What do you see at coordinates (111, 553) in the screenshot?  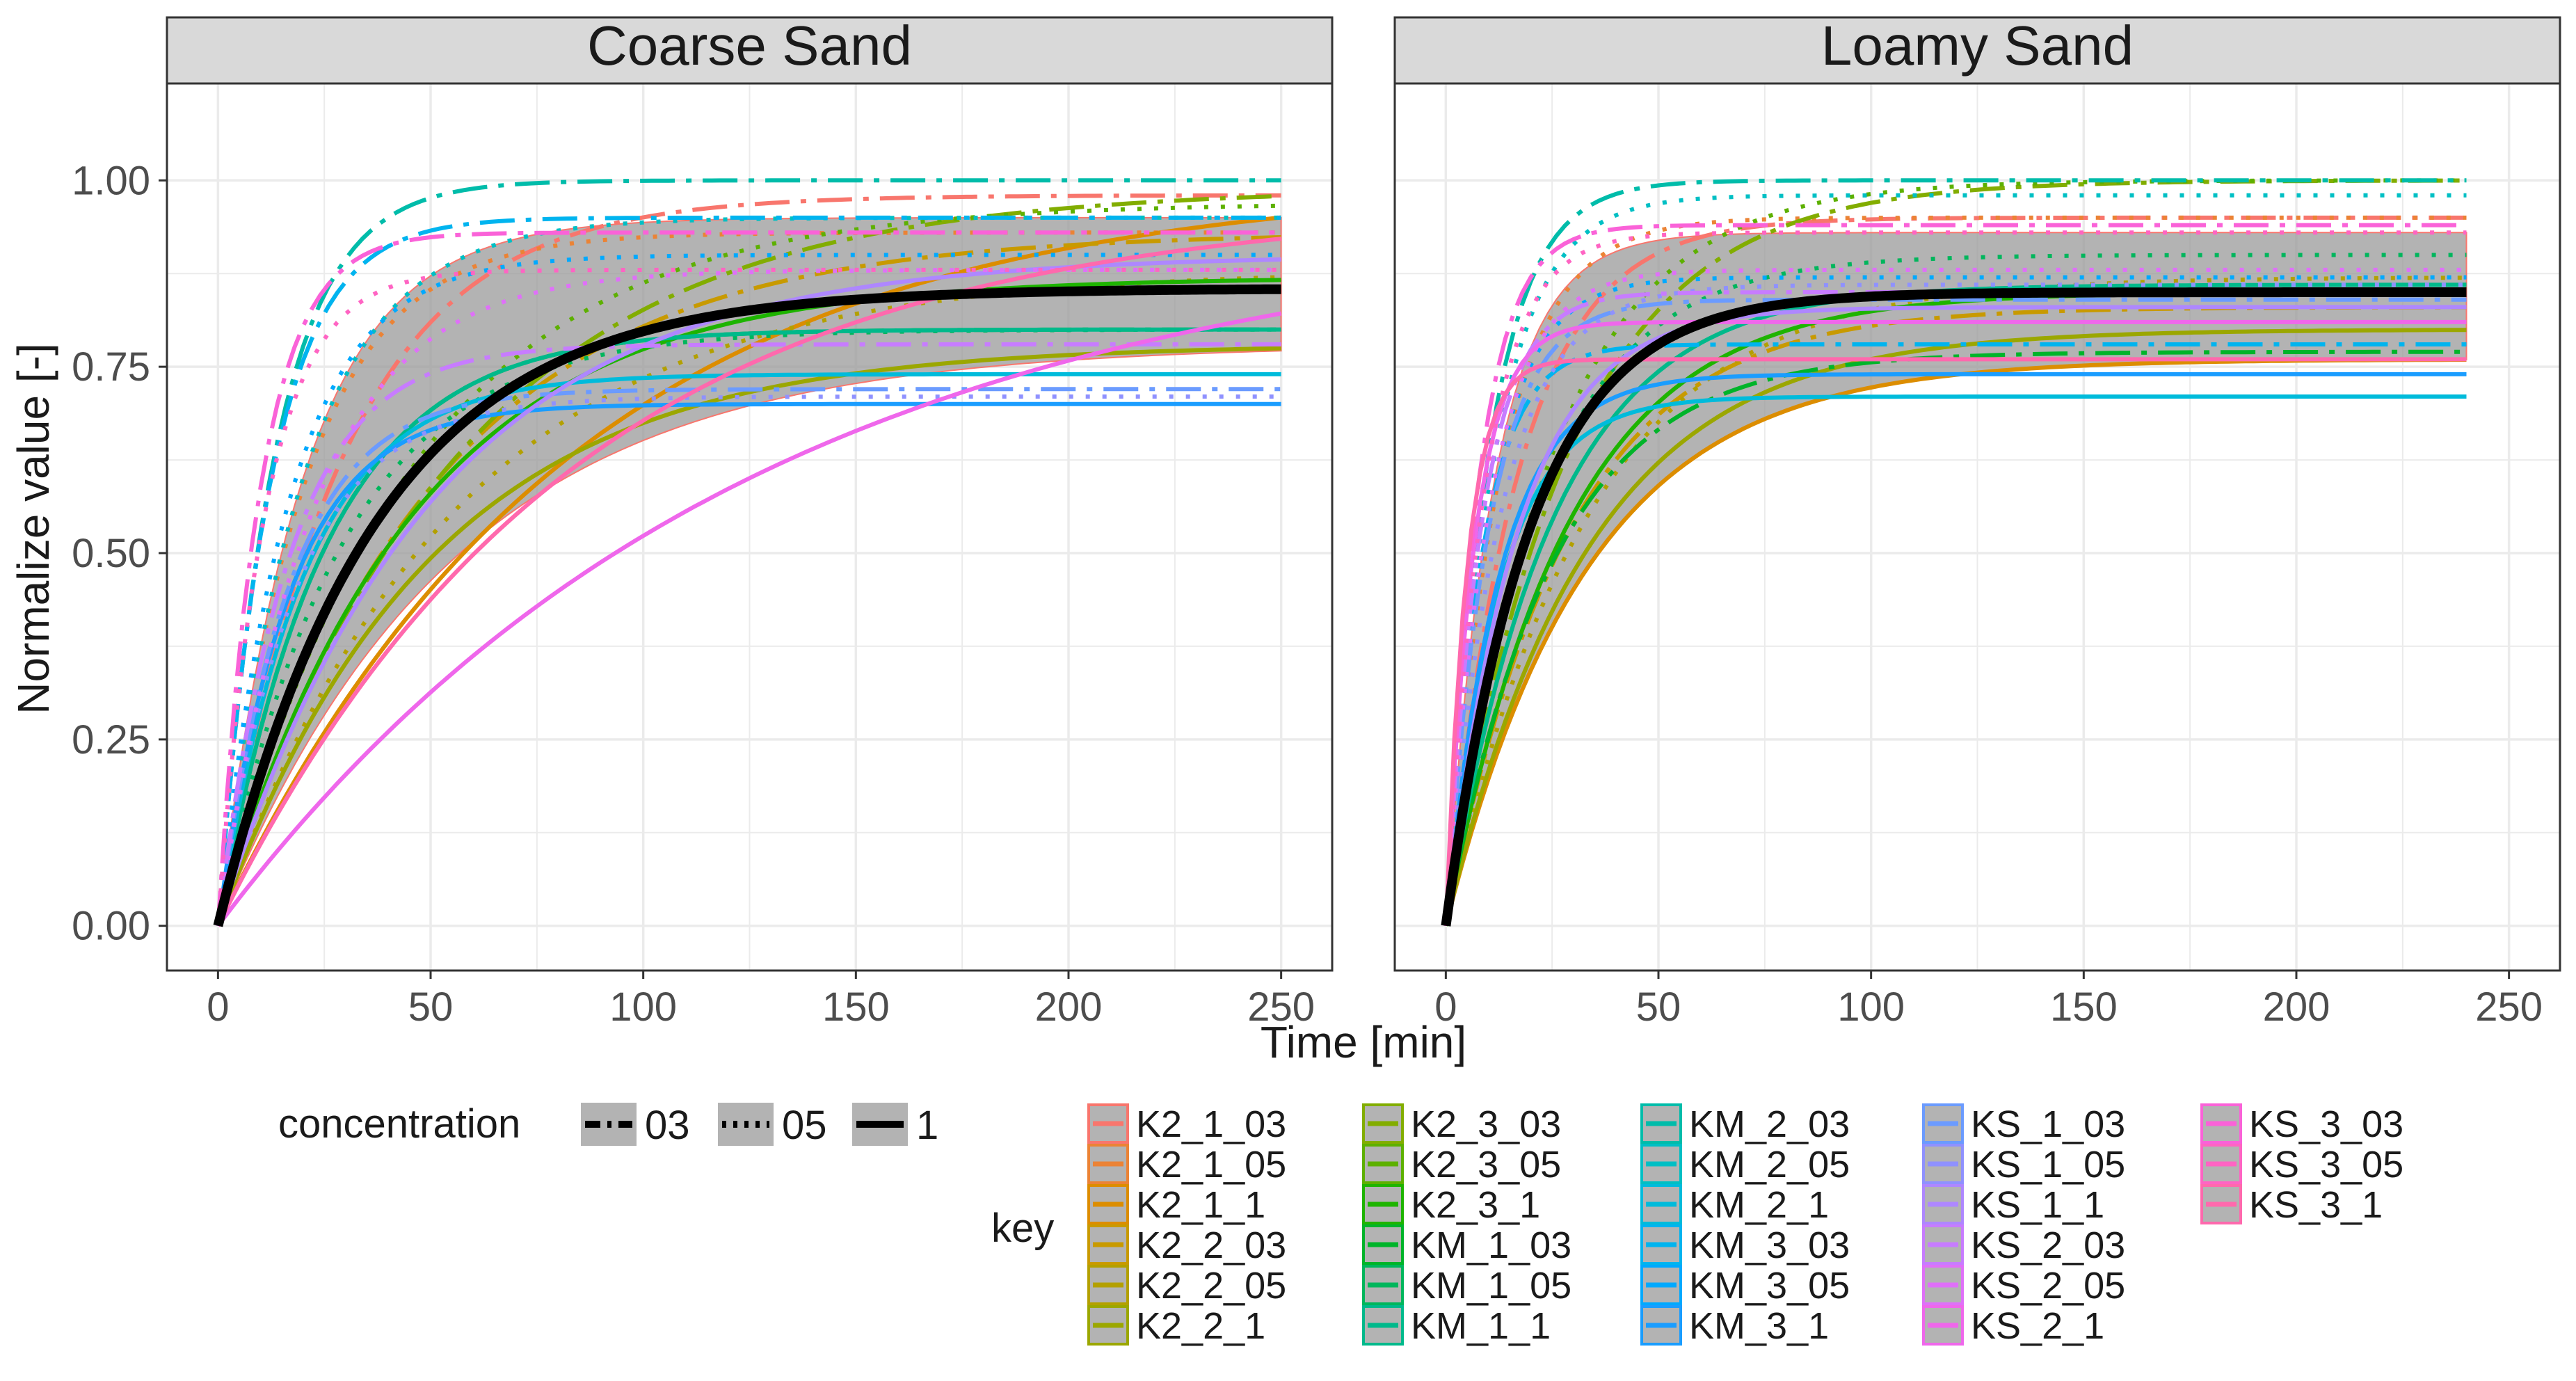 I see `y-tick-label: 0.50` at bounding box center [111, 553].